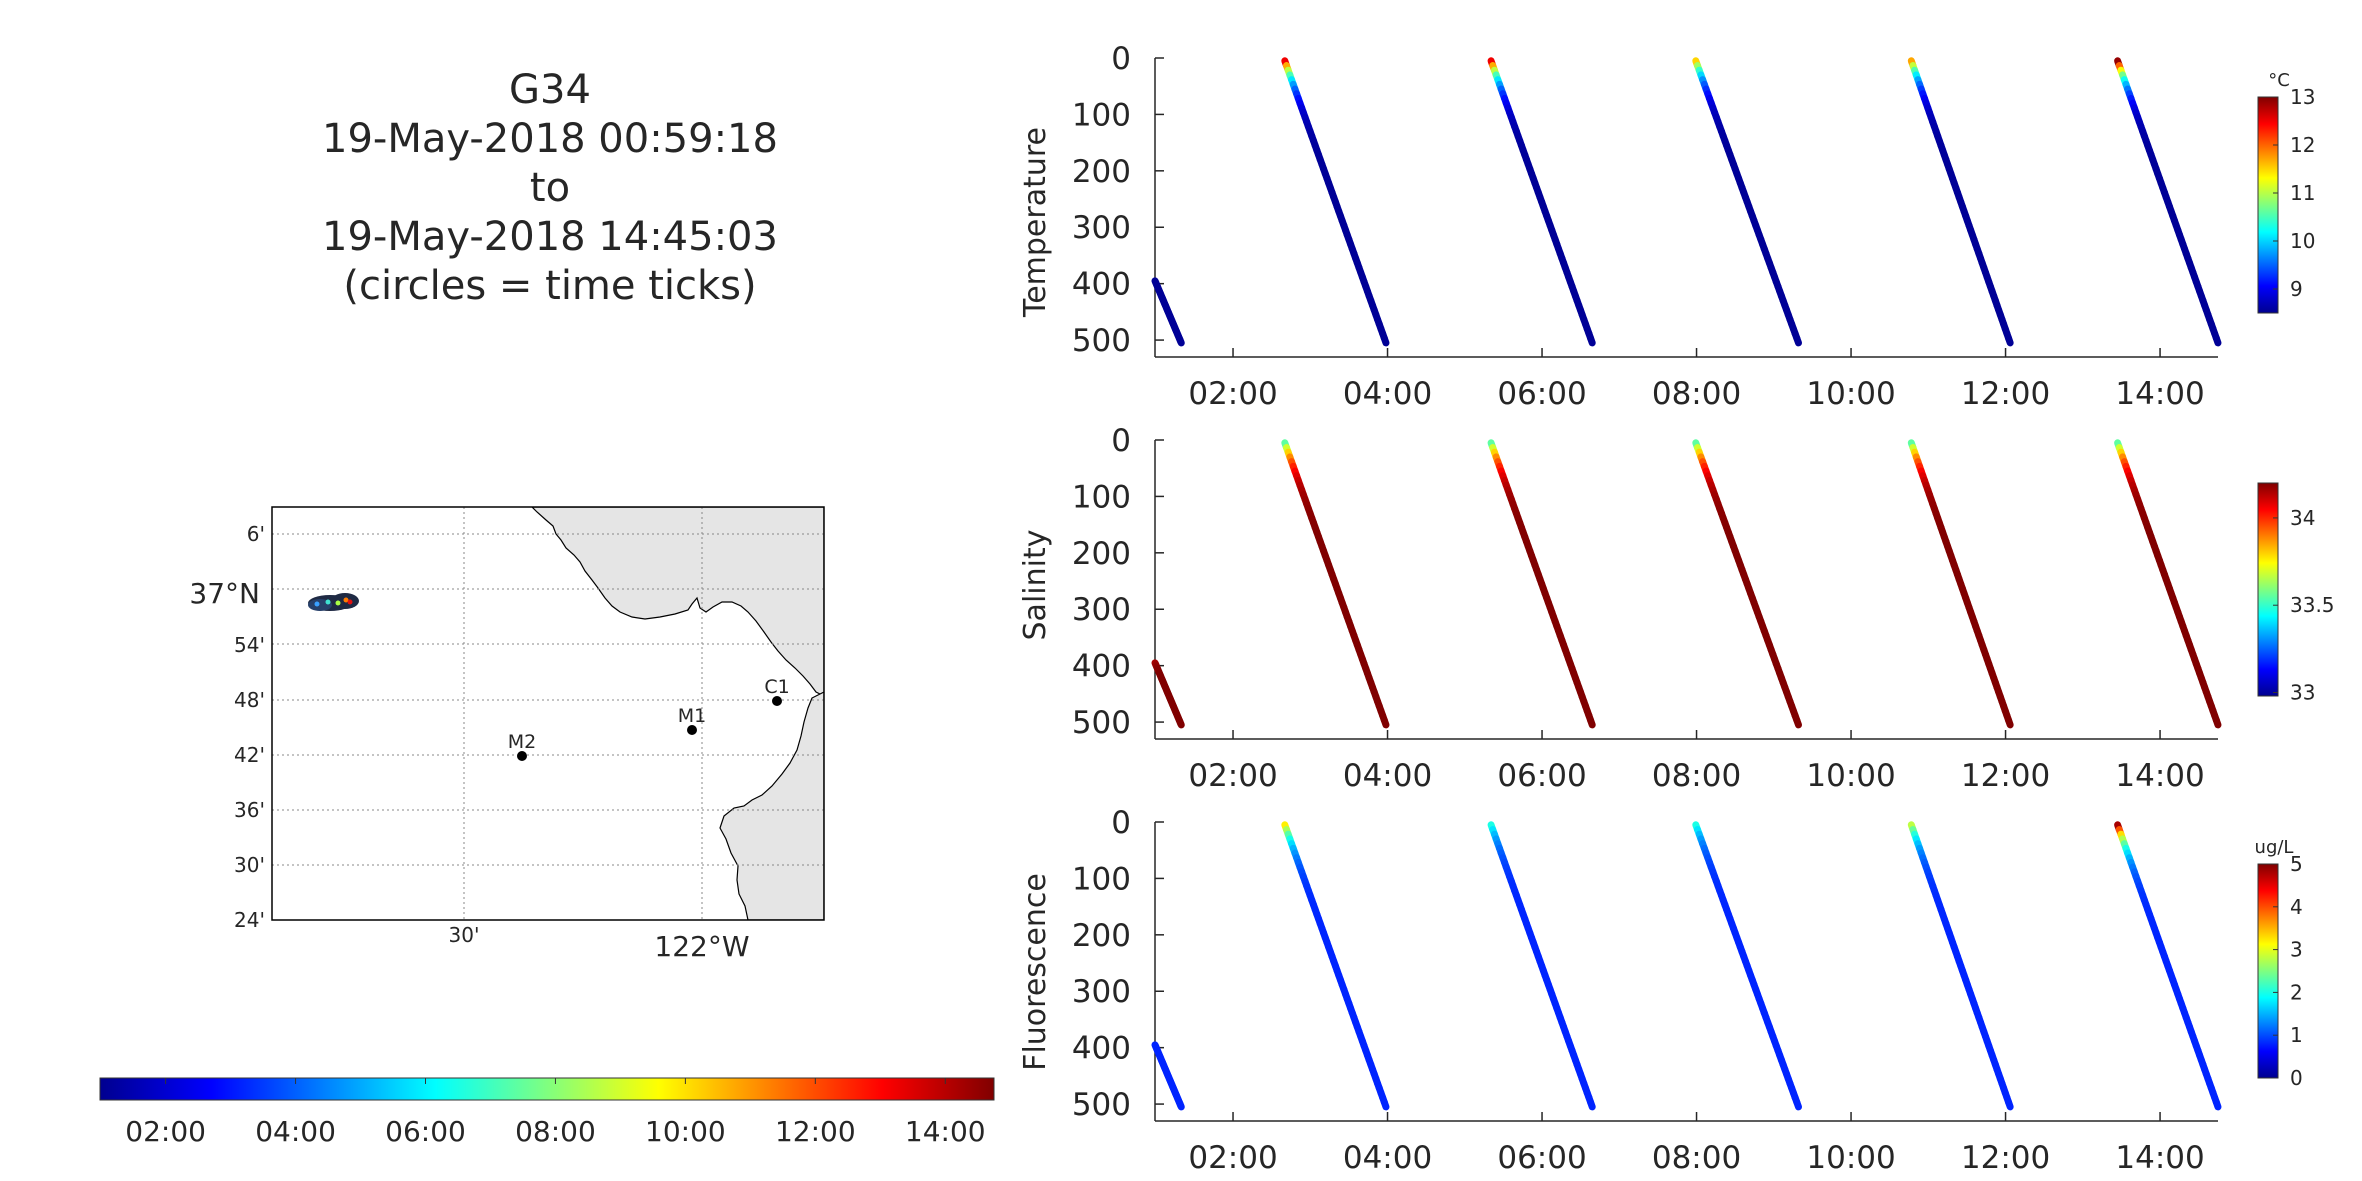 This screenshot has height=1181, width=2362. What do you see at coordinates (2302, 693) in the screenshot?
I see `colorbar-tick-label: 33` at bounding box center [2302, 693].